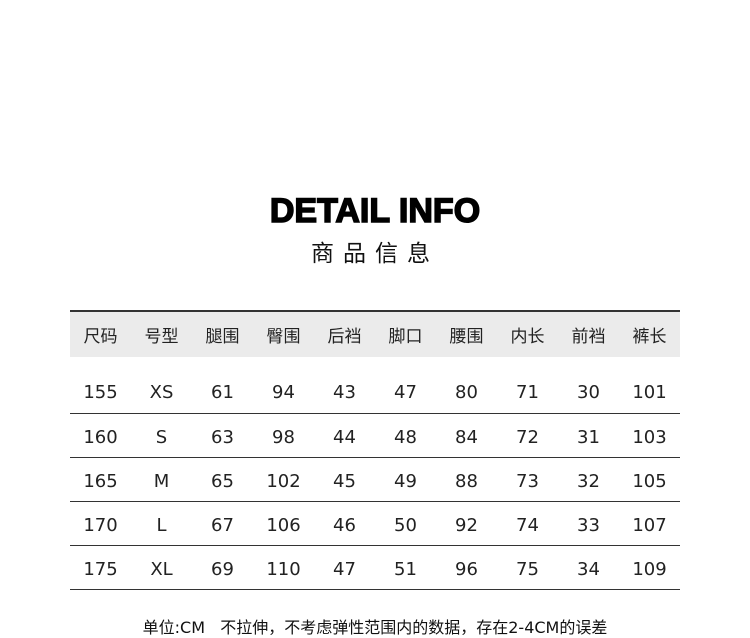 The image size is (750, 638). Describe the element at coordinates (649, 337) in the screenshot. I see `column-header: 裤长` at that location.